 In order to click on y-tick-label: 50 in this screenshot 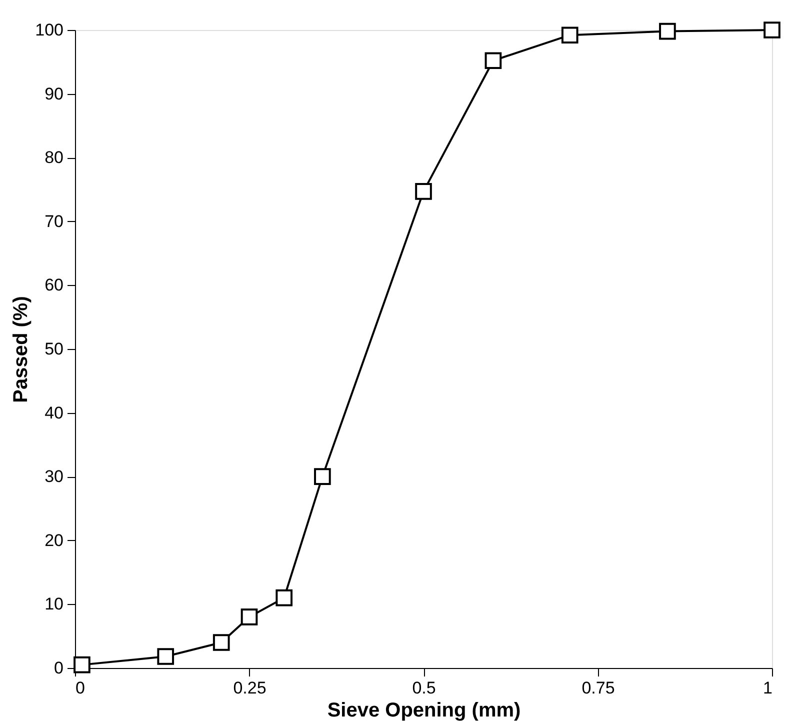, I will do `click(54, 349)`.